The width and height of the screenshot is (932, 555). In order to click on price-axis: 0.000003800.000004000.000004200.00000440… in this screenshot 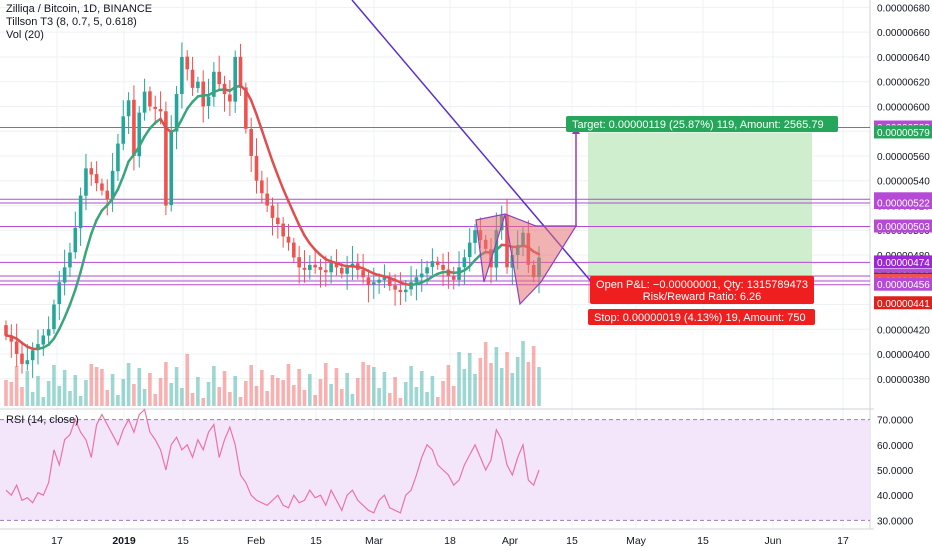, I will do `click(903, 265)`.